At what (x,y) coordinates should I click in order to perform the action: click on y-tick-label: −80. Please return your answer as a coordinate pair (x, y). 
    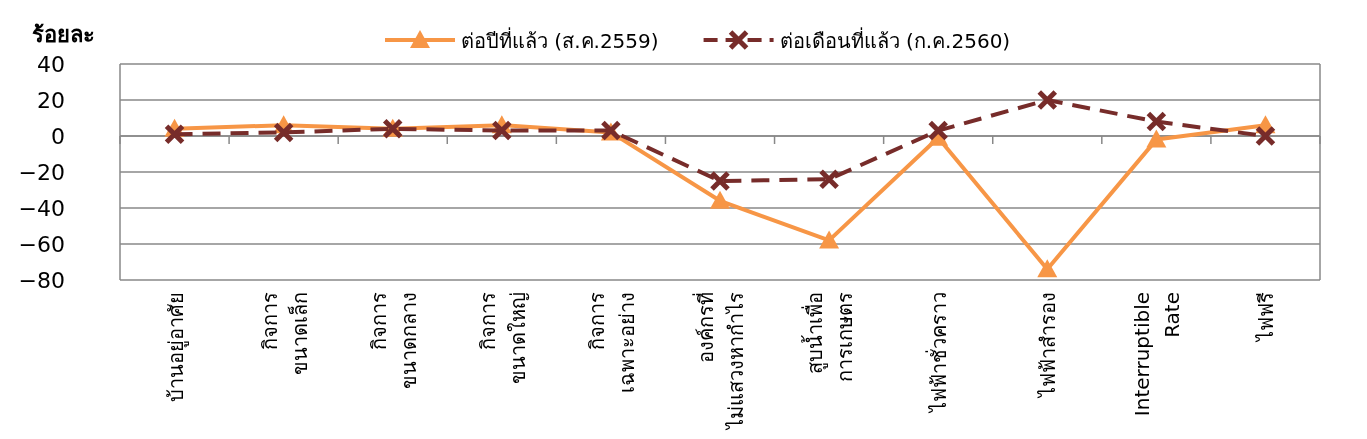
    Looking at the image, I should click on (41, 280).